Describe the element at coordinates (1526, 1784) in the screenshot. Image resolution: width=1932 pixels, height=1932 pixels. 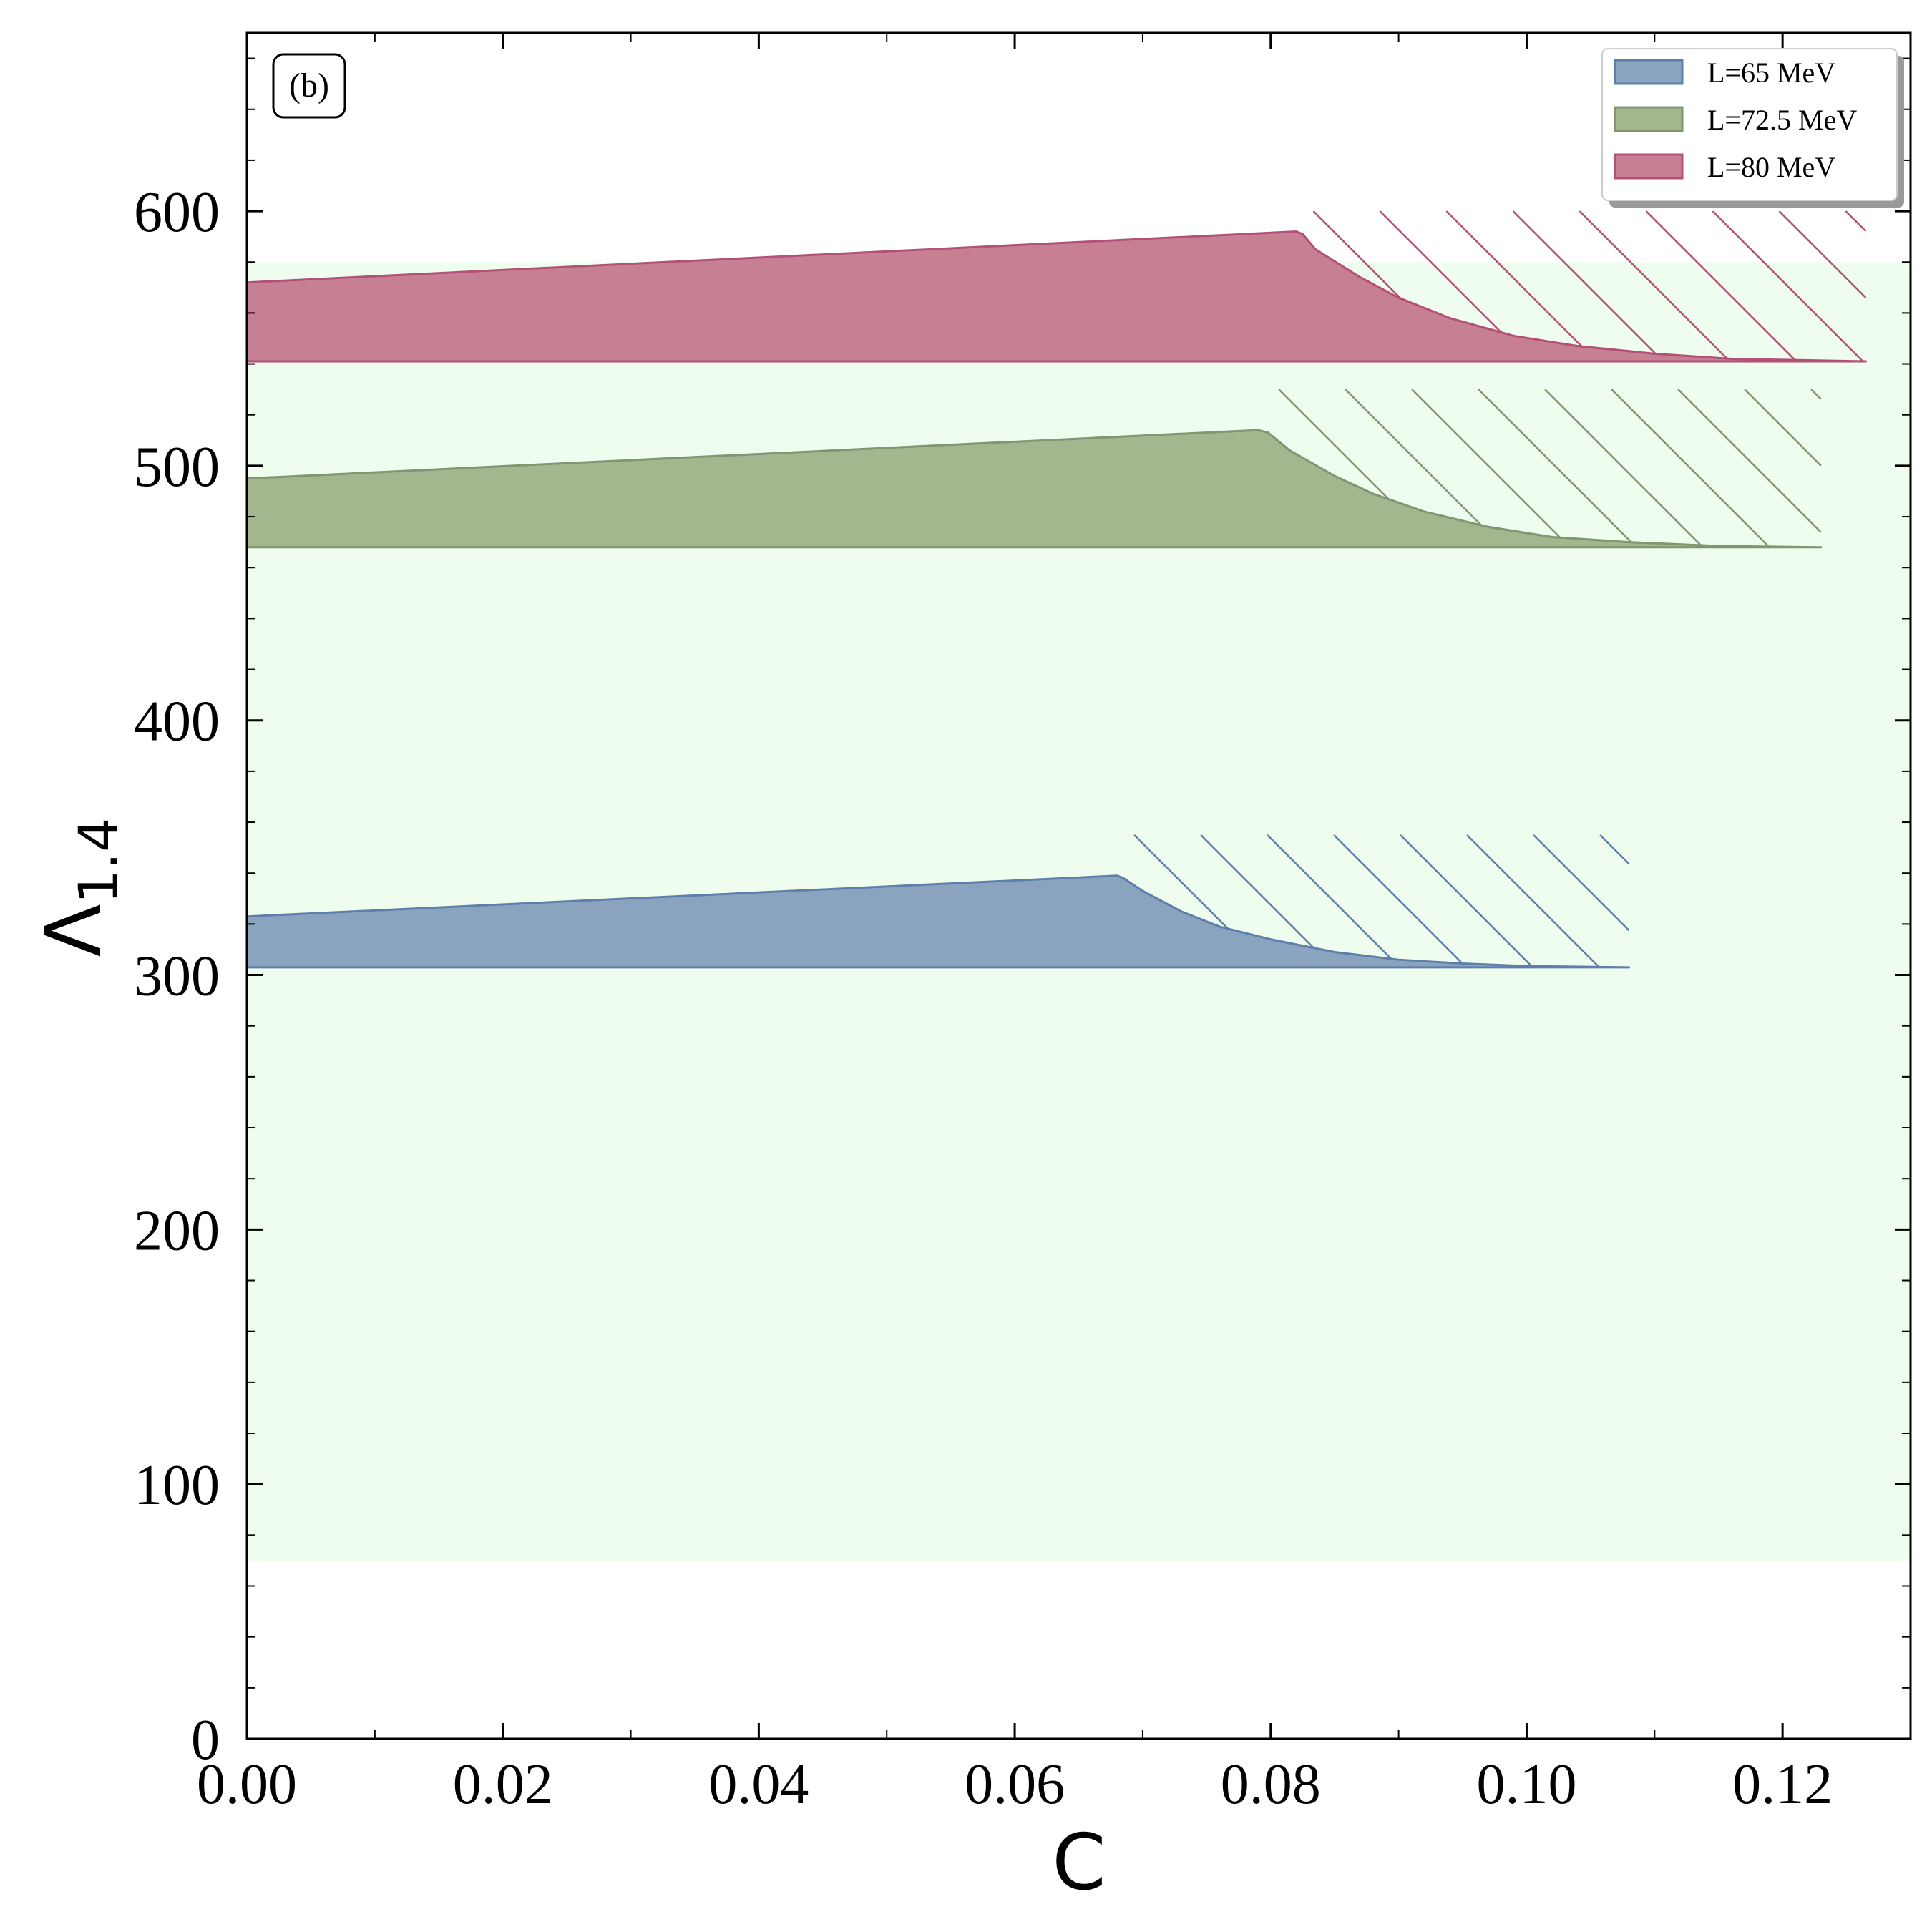
I see `x-tick-label: 0.10` at that location.